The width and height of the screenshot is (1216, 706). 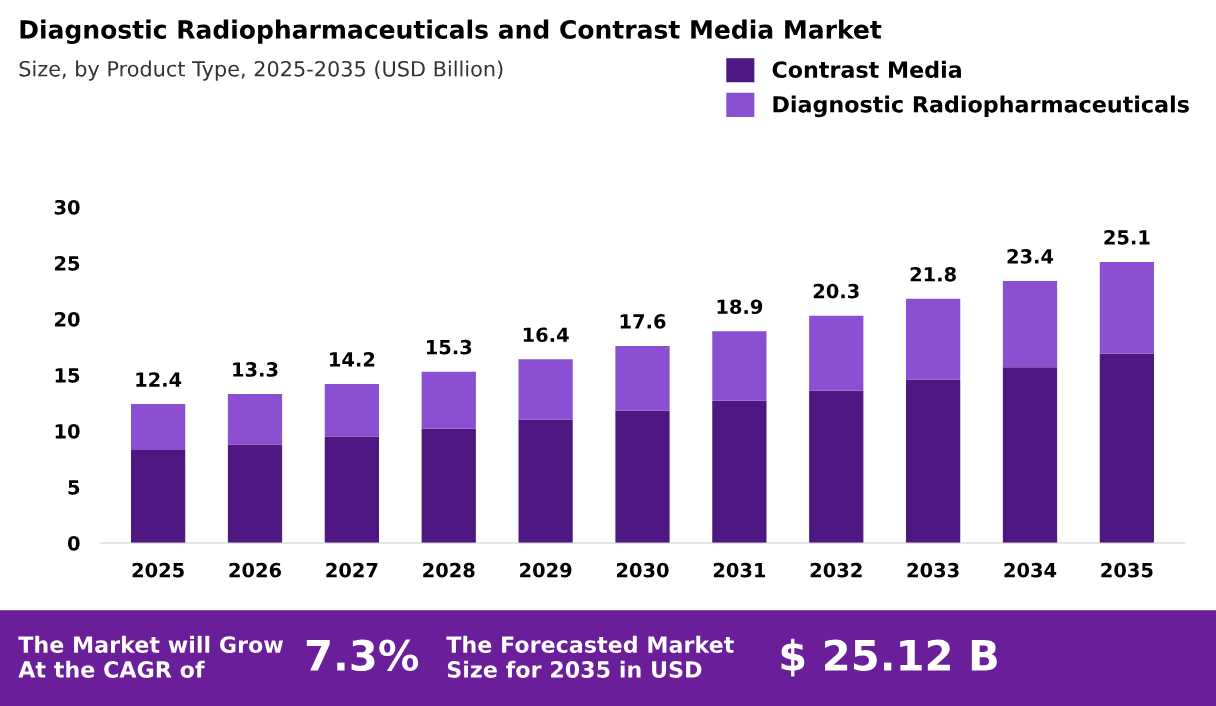 What do you see at coordinates (836, 570) in the screenshot?
I see `x-tick-label: 2032` at bounding box center [836, 570].